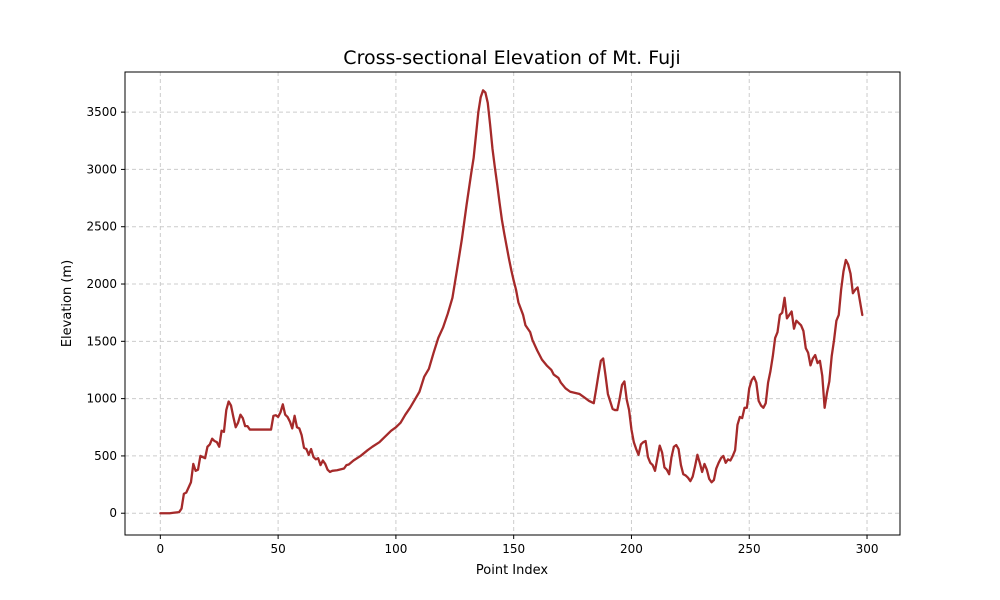 This screenshot has height=600, width=1000. What do you see at coordinates (101, 112) in the screenshot?
I see `y-tick-label: 3500` at bounding box center [101, 112].